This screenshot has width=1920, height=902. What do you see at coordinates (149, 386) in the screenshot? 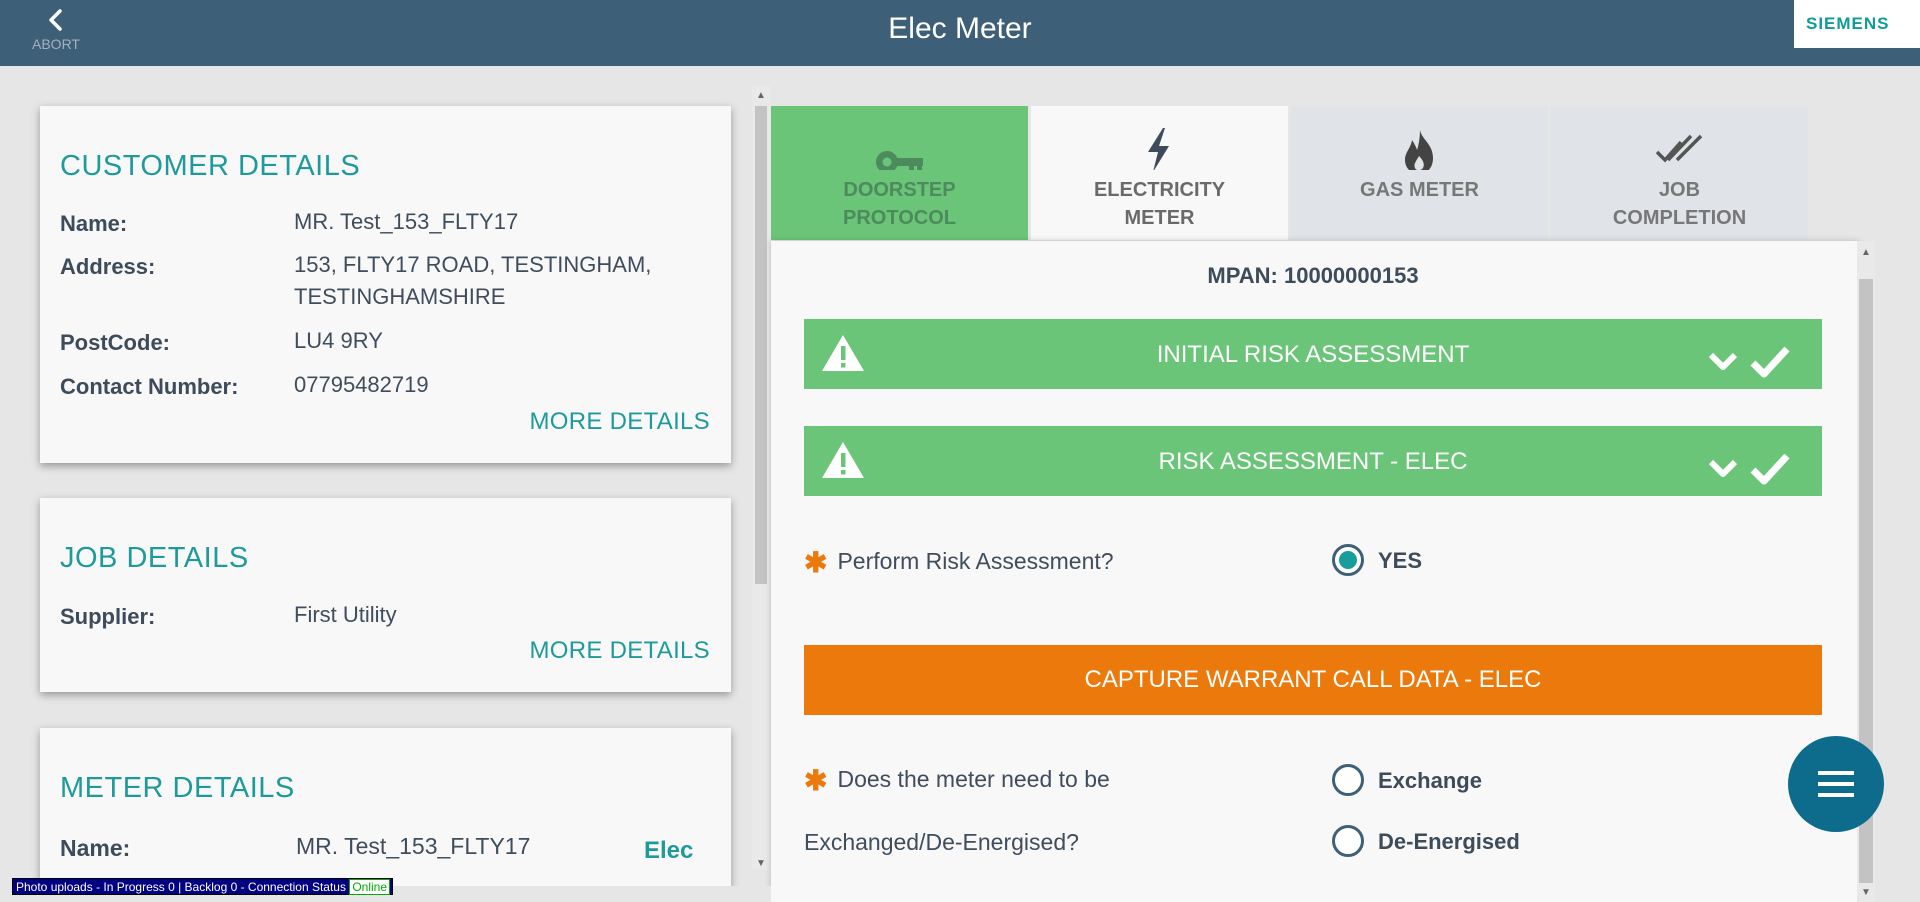
I see `contact-label: Contact Number:` at bounding box center [149, 386].